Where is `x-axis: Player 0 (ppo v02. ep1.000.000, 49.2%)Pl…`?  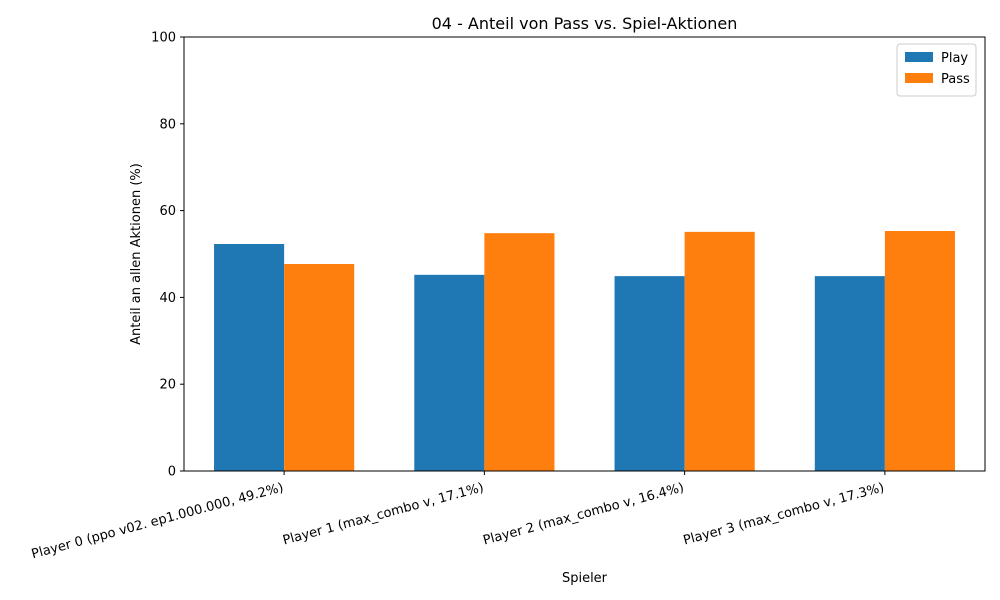
x-axis: Player 0 (ppo v02. ep1.000.000, 49.2%)Pl… is located at coordinates (458, 516).